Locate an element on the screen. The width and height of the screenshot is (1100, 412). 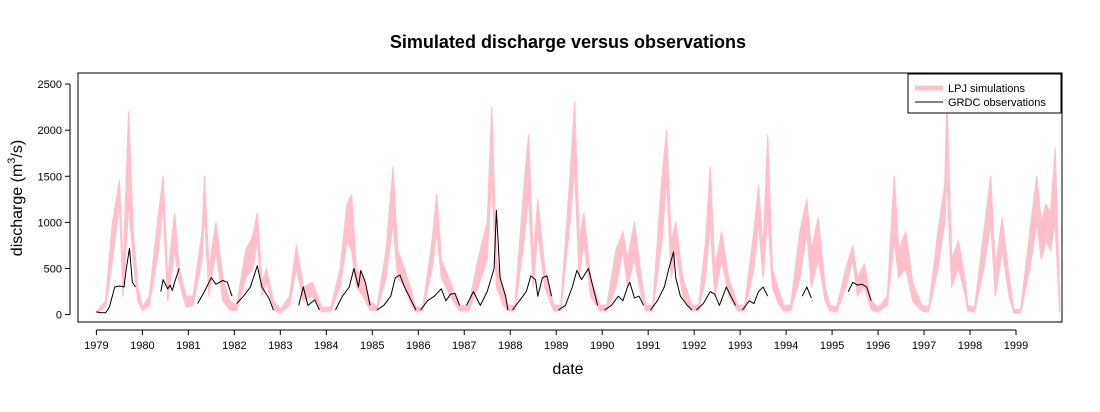
y-tick-label: 500 is located at coordinates (53, 270).